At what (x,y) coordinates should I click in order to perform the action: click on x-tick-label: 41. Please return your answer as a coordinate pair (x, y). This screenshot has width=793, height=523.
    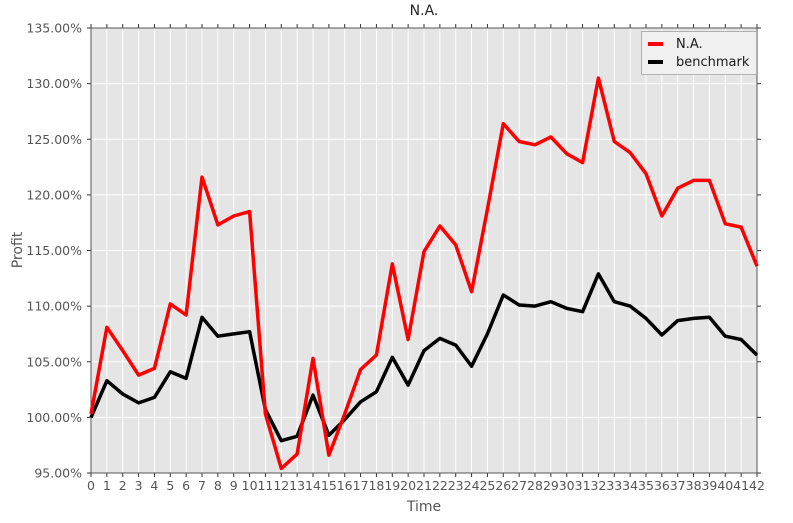
    Looking at the image, I should click on (741, 485).